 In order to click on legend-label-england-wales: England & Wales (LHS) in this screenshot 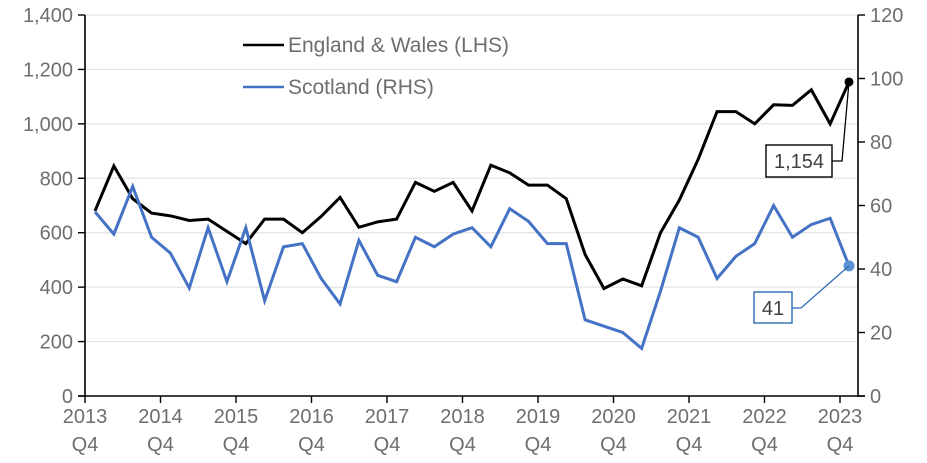, I will do `click(398, 45)`.